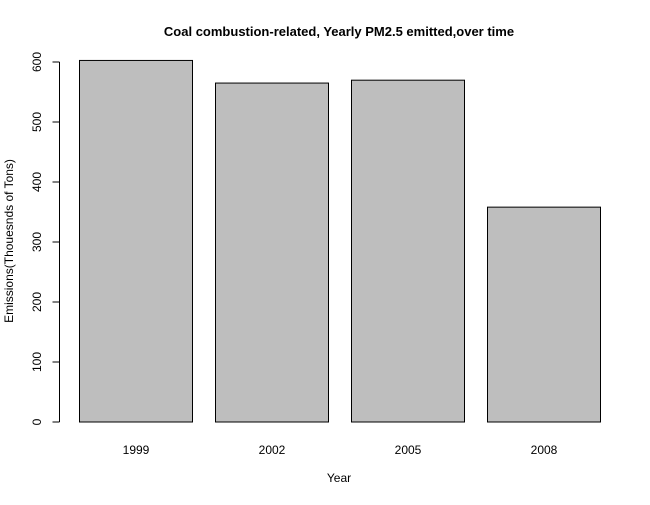 Image resolution: width=650 pixels, height=505 pixels. What do you see at coordinates (37, 62) in the screenshot?
I see `y-tick-label-600: 600` at bounding box center [37, 62].